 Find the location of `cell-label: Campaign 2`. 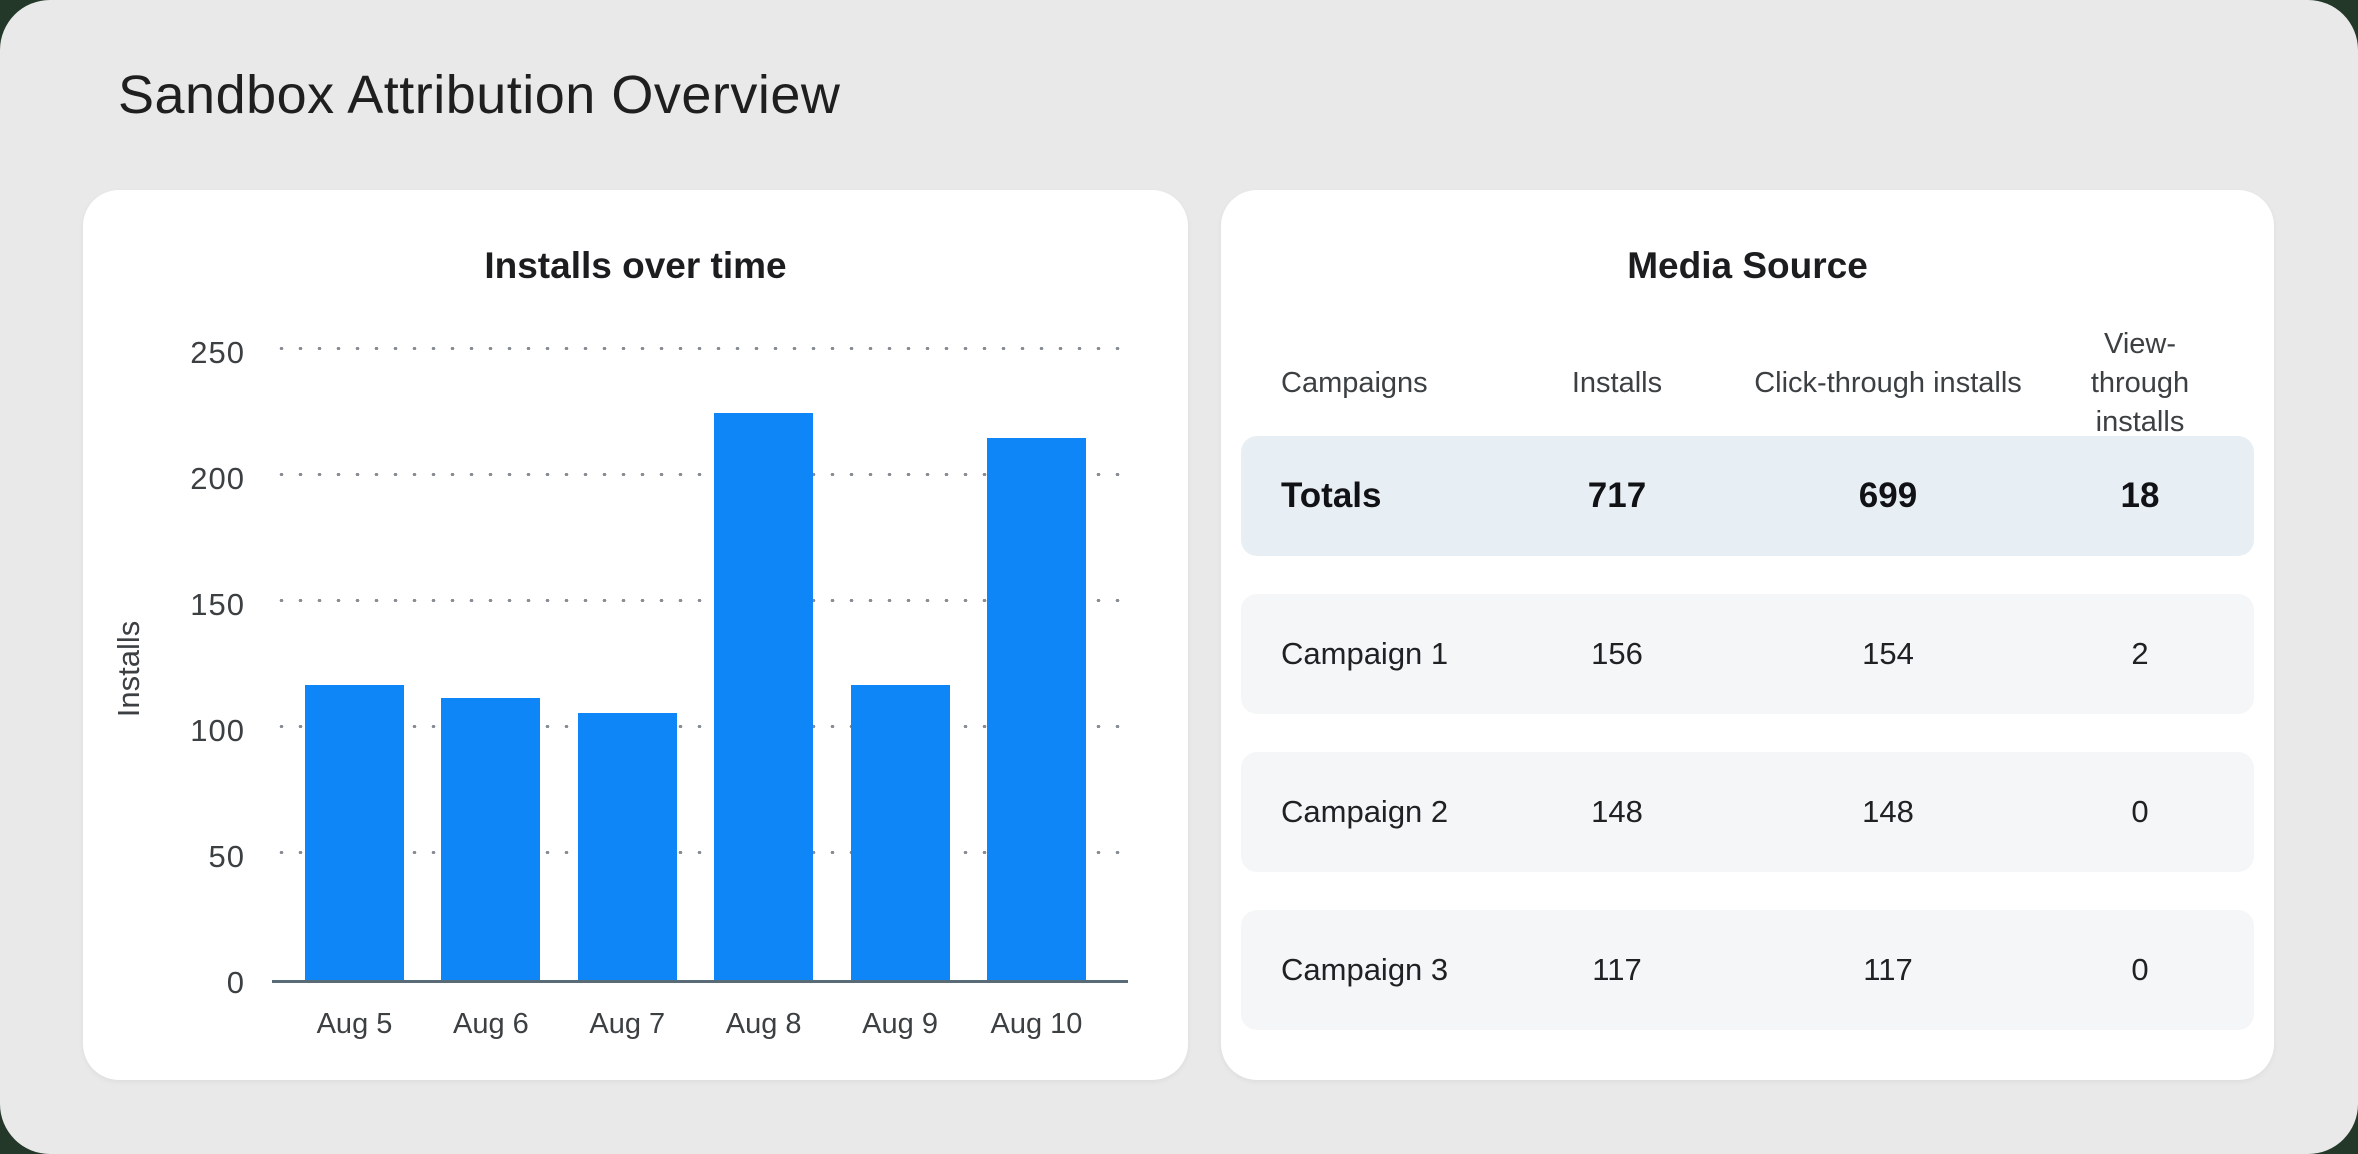

cell-label: Campaign 2 is located at coordinates (1365, 811).